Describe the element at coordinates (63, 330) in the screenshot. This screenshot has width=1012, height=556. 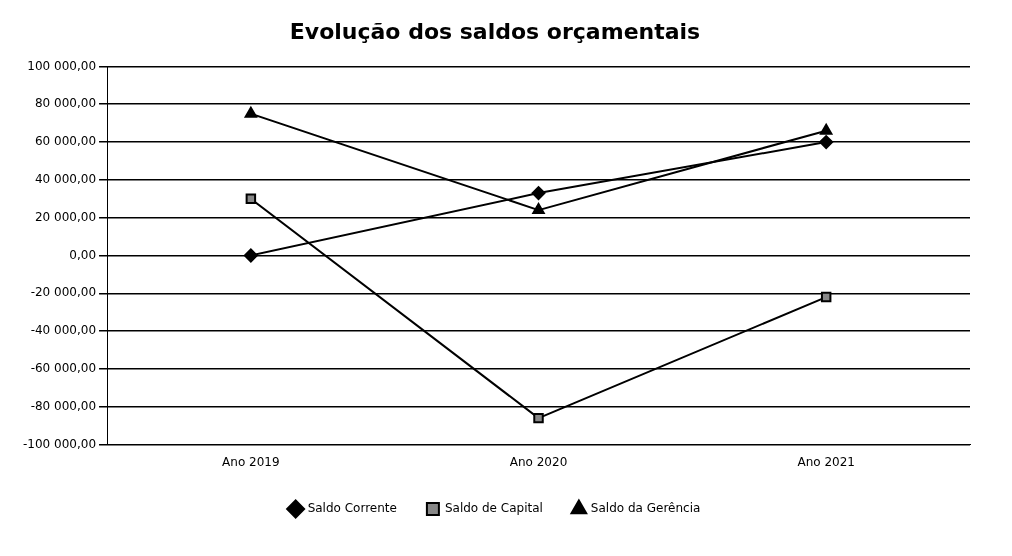
I see `y-tick-label: -40 000,00` at that location.